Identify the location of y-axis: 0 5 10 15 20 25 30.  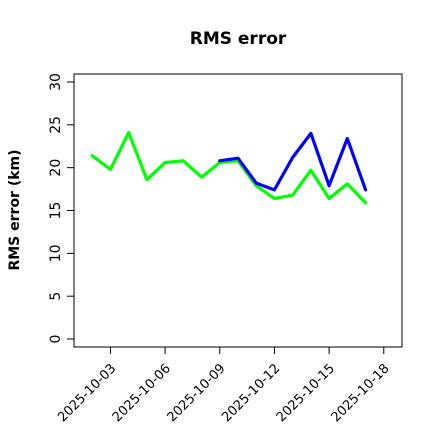
(61, 208).